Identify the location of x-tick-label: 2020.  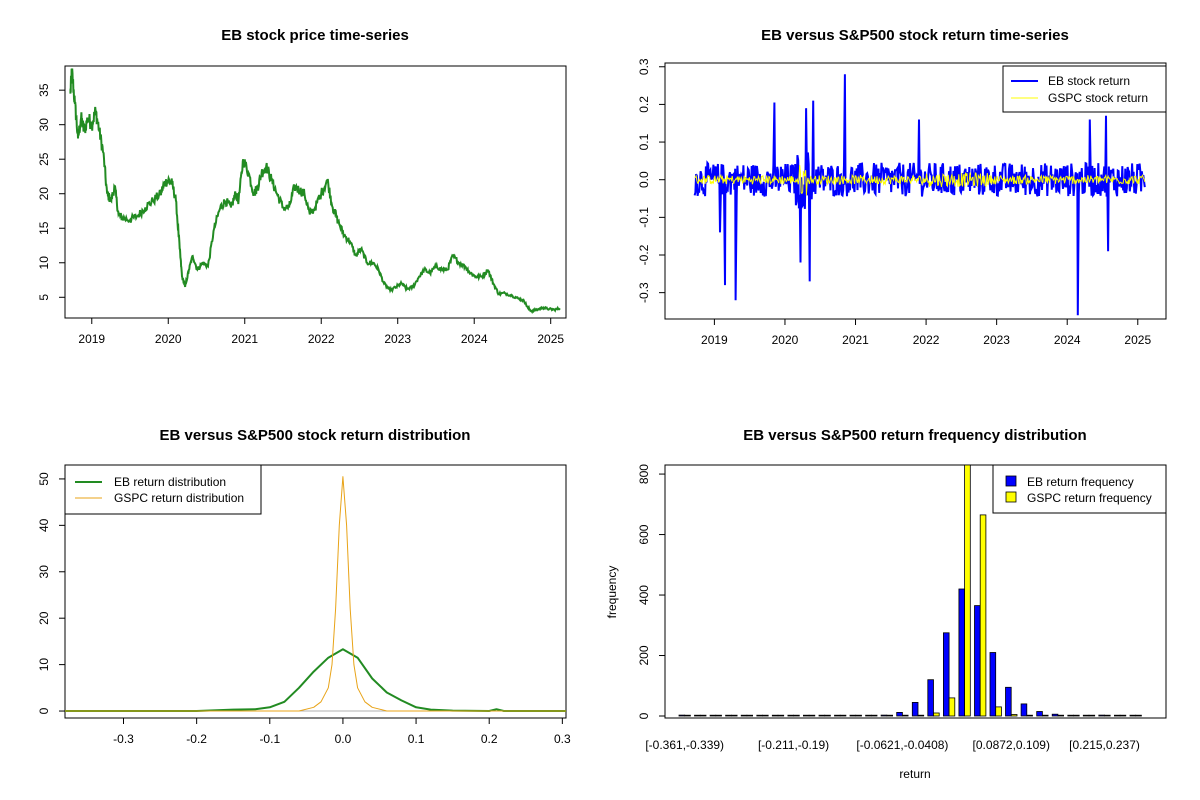
(785, 340).